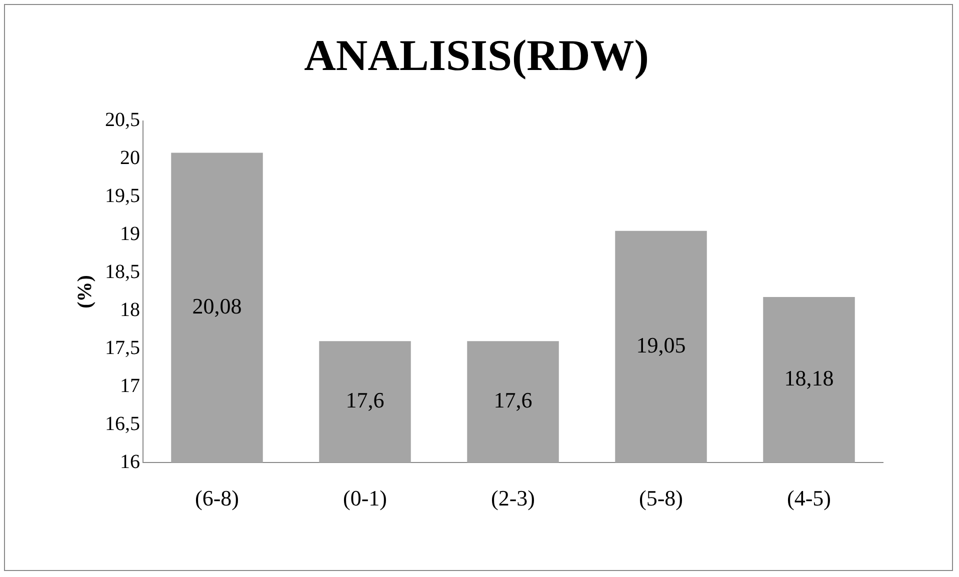  I want to click on x-tick-label: (4-5), so click(809, 498).